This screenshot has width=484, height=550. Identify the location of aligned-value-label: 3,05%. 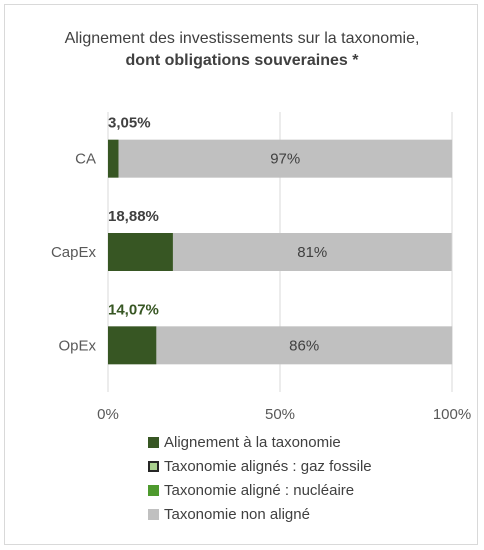
(129, 123).